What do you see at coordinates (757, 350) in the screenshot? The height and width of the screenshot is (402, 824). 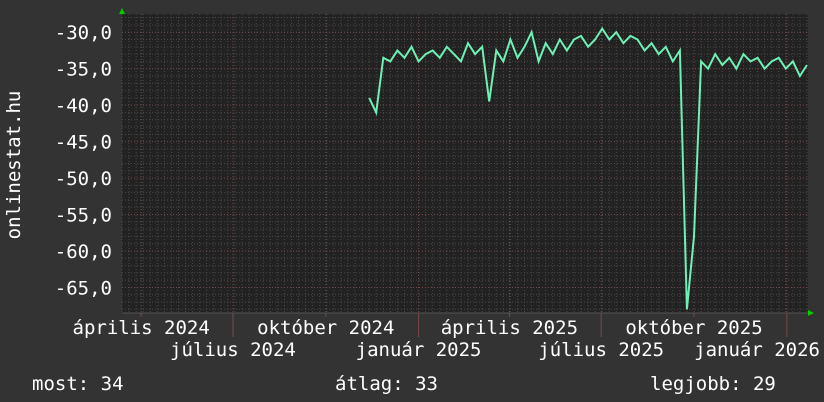 I see `x-tick-label: január 2026` at bounding box center [757, 350].